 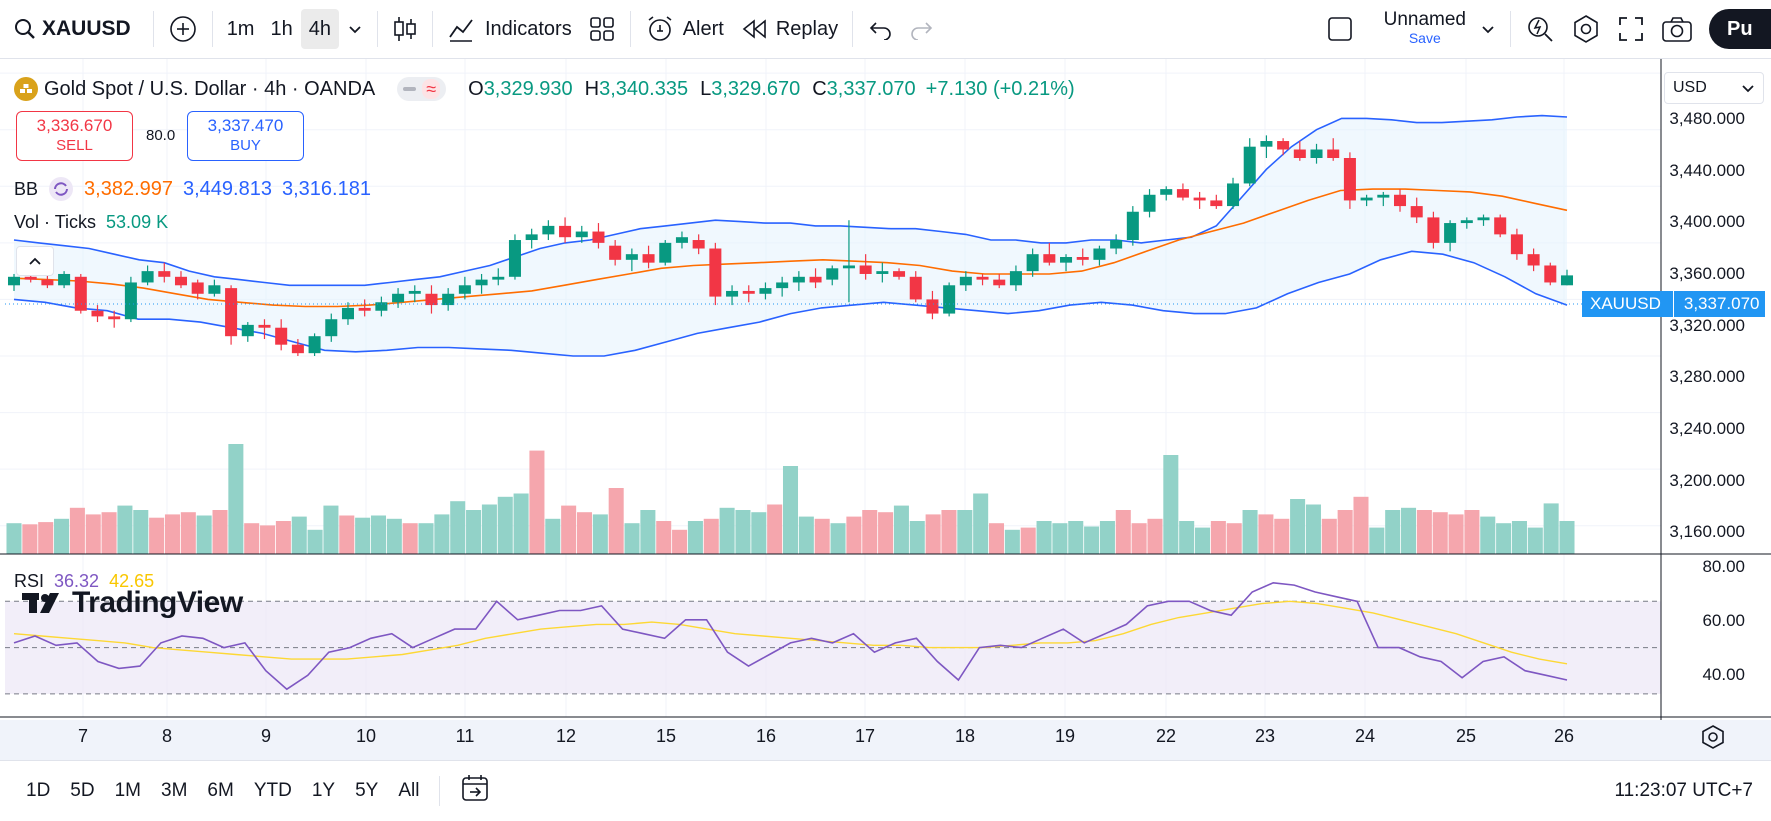 What do you see at coordinates (1723, 674) in the screenshot?
I see `rsi-axis-label: 40.00` at bounding box center [1723, 674].